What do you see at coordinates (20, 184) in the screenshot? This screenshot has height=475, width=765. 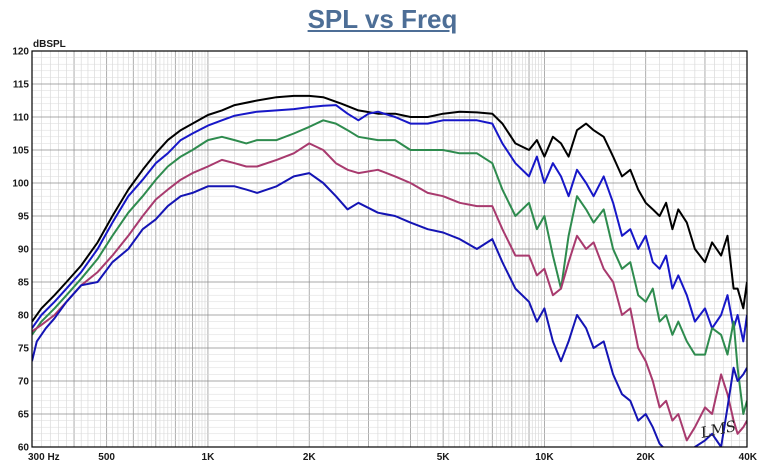 I see `y-tick-label: 100` at bounding box center [20, 184].